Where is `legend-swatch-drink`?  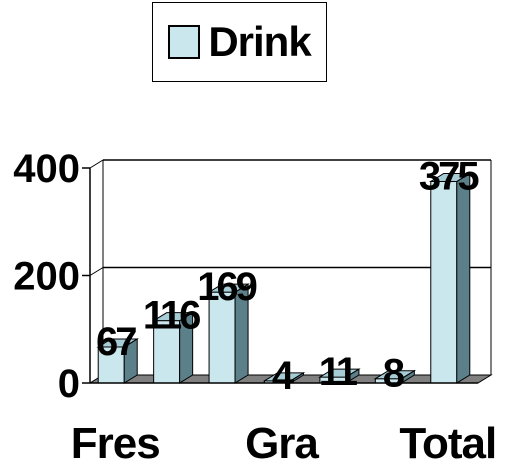
legend-swatch-drink is located at coordinates (184, 42).